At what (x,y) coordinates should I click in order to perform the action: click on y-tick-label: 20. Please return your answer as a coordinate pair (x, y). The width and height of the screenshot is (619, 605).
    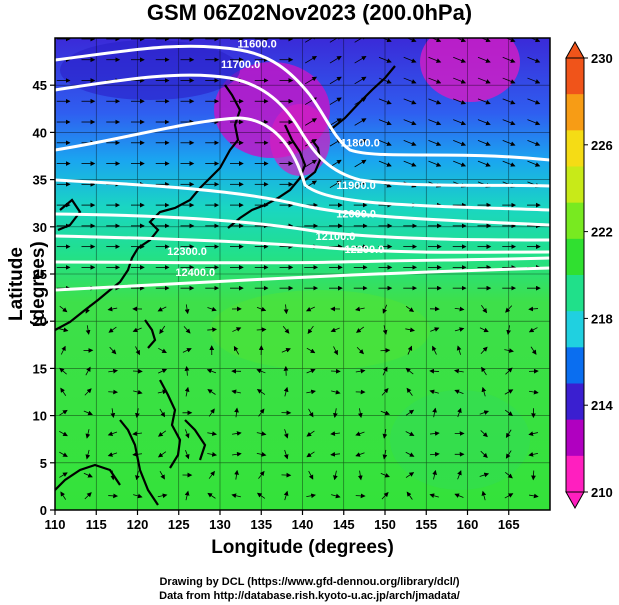
    Looking at the image, I should click on (40, 321).